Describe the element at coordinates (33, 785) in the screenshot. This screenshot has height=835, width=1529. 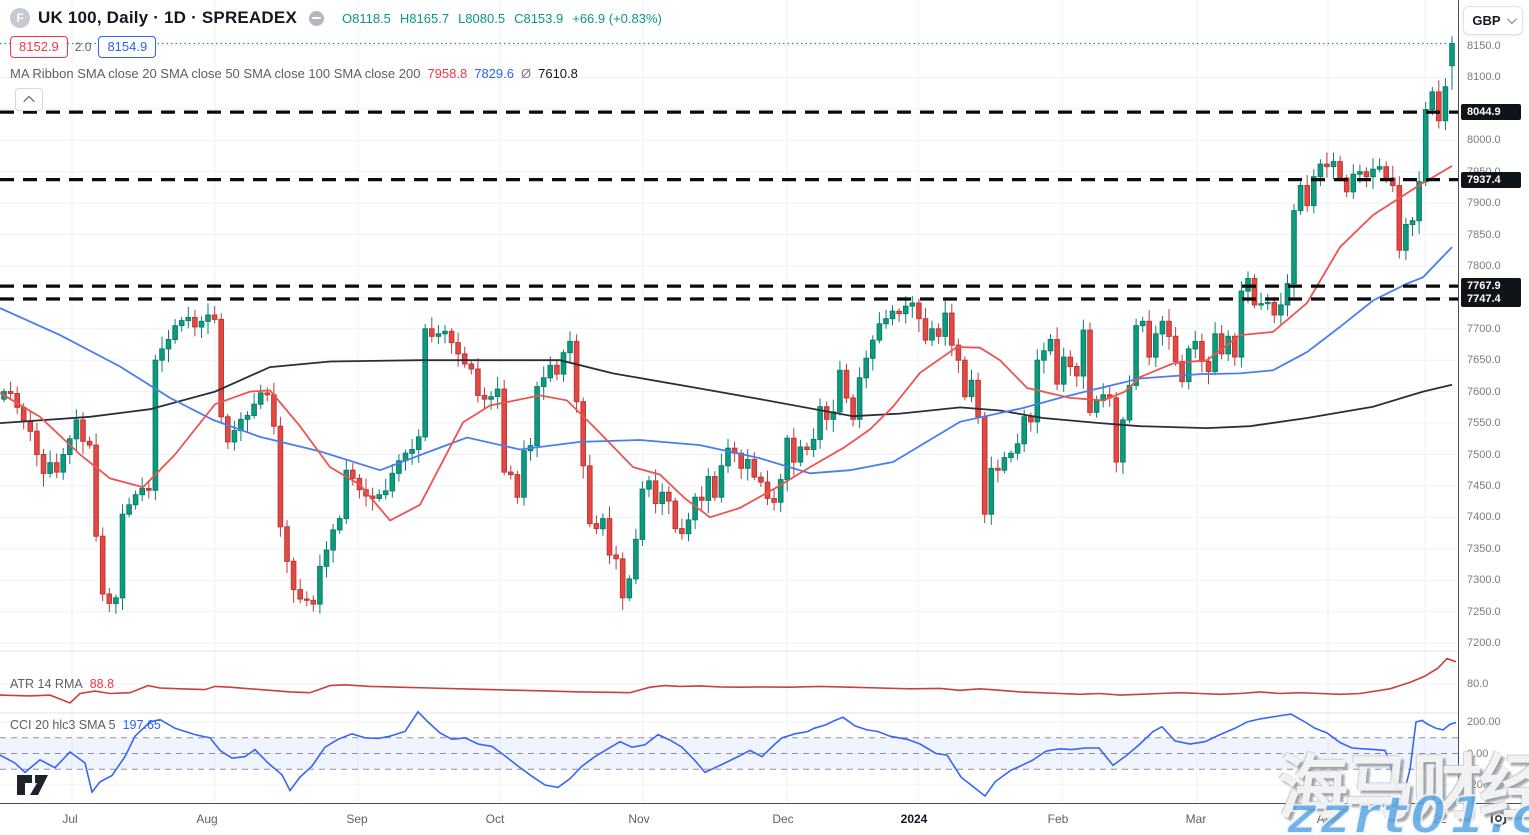
I see `tradingview-logo-icon` at that location.